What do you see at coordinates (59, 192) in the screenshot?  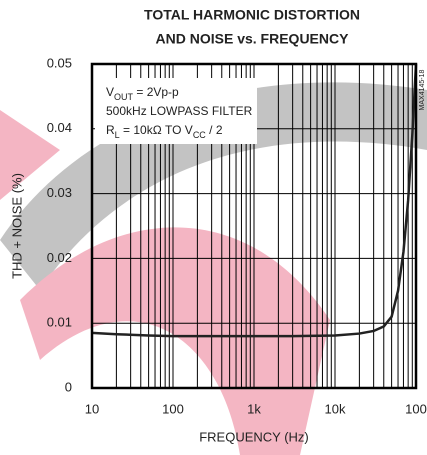 I see `y-tick-label: 0.03` at bounding box center [59, 192].